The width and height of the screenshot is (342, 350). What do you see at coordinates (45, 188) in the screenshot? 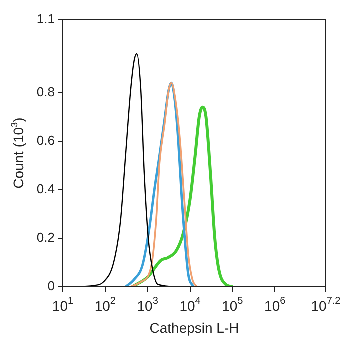
I see `y-tick-label: 0.4` at bounding box center [45, 188].